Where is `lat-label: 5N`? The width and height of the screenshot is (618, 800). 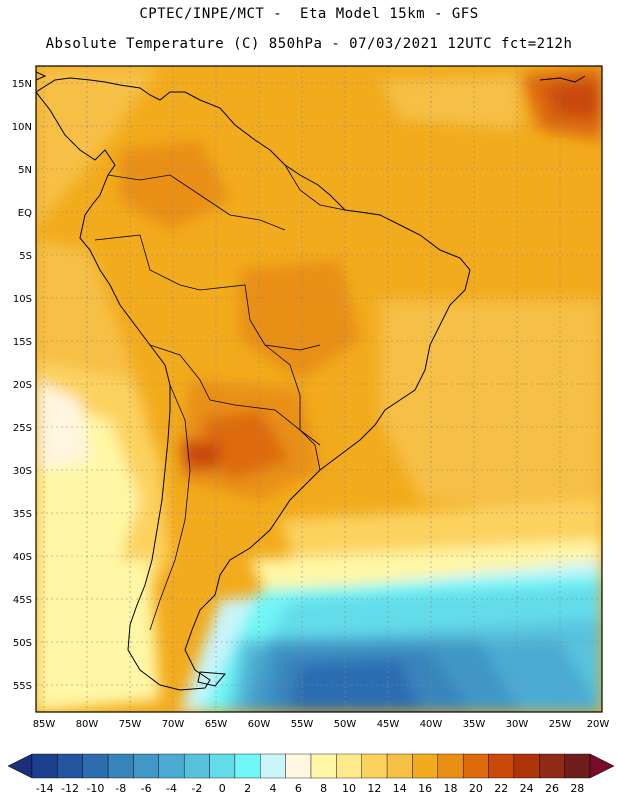
lat-label: 5N is located at coordinates (25, 170).